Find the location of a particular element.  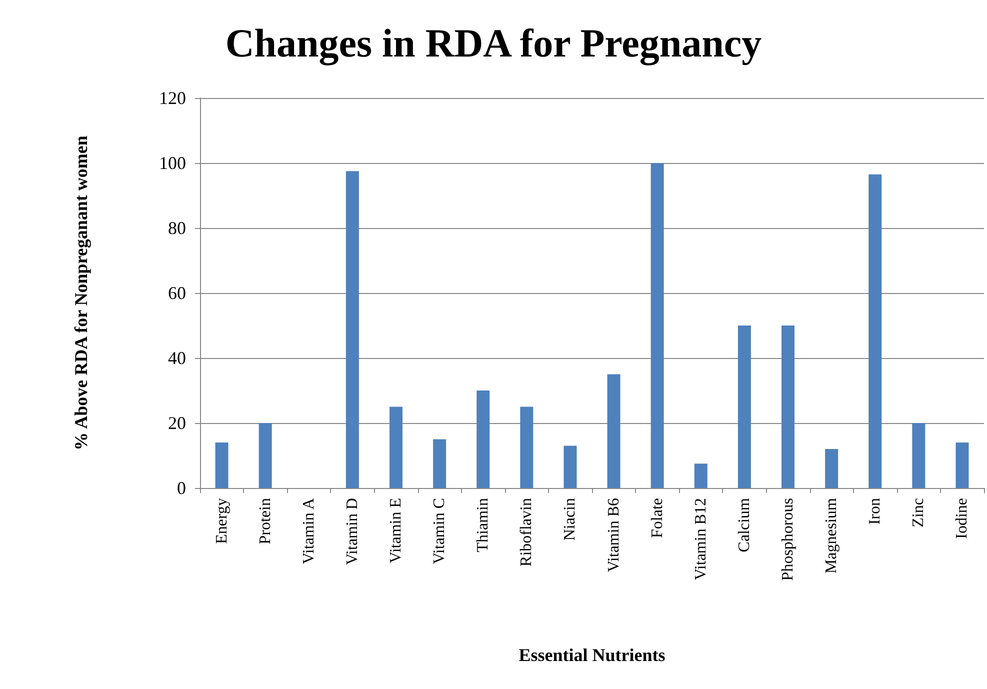

y-tick-label: 40 is located at coordinates (177, 358).